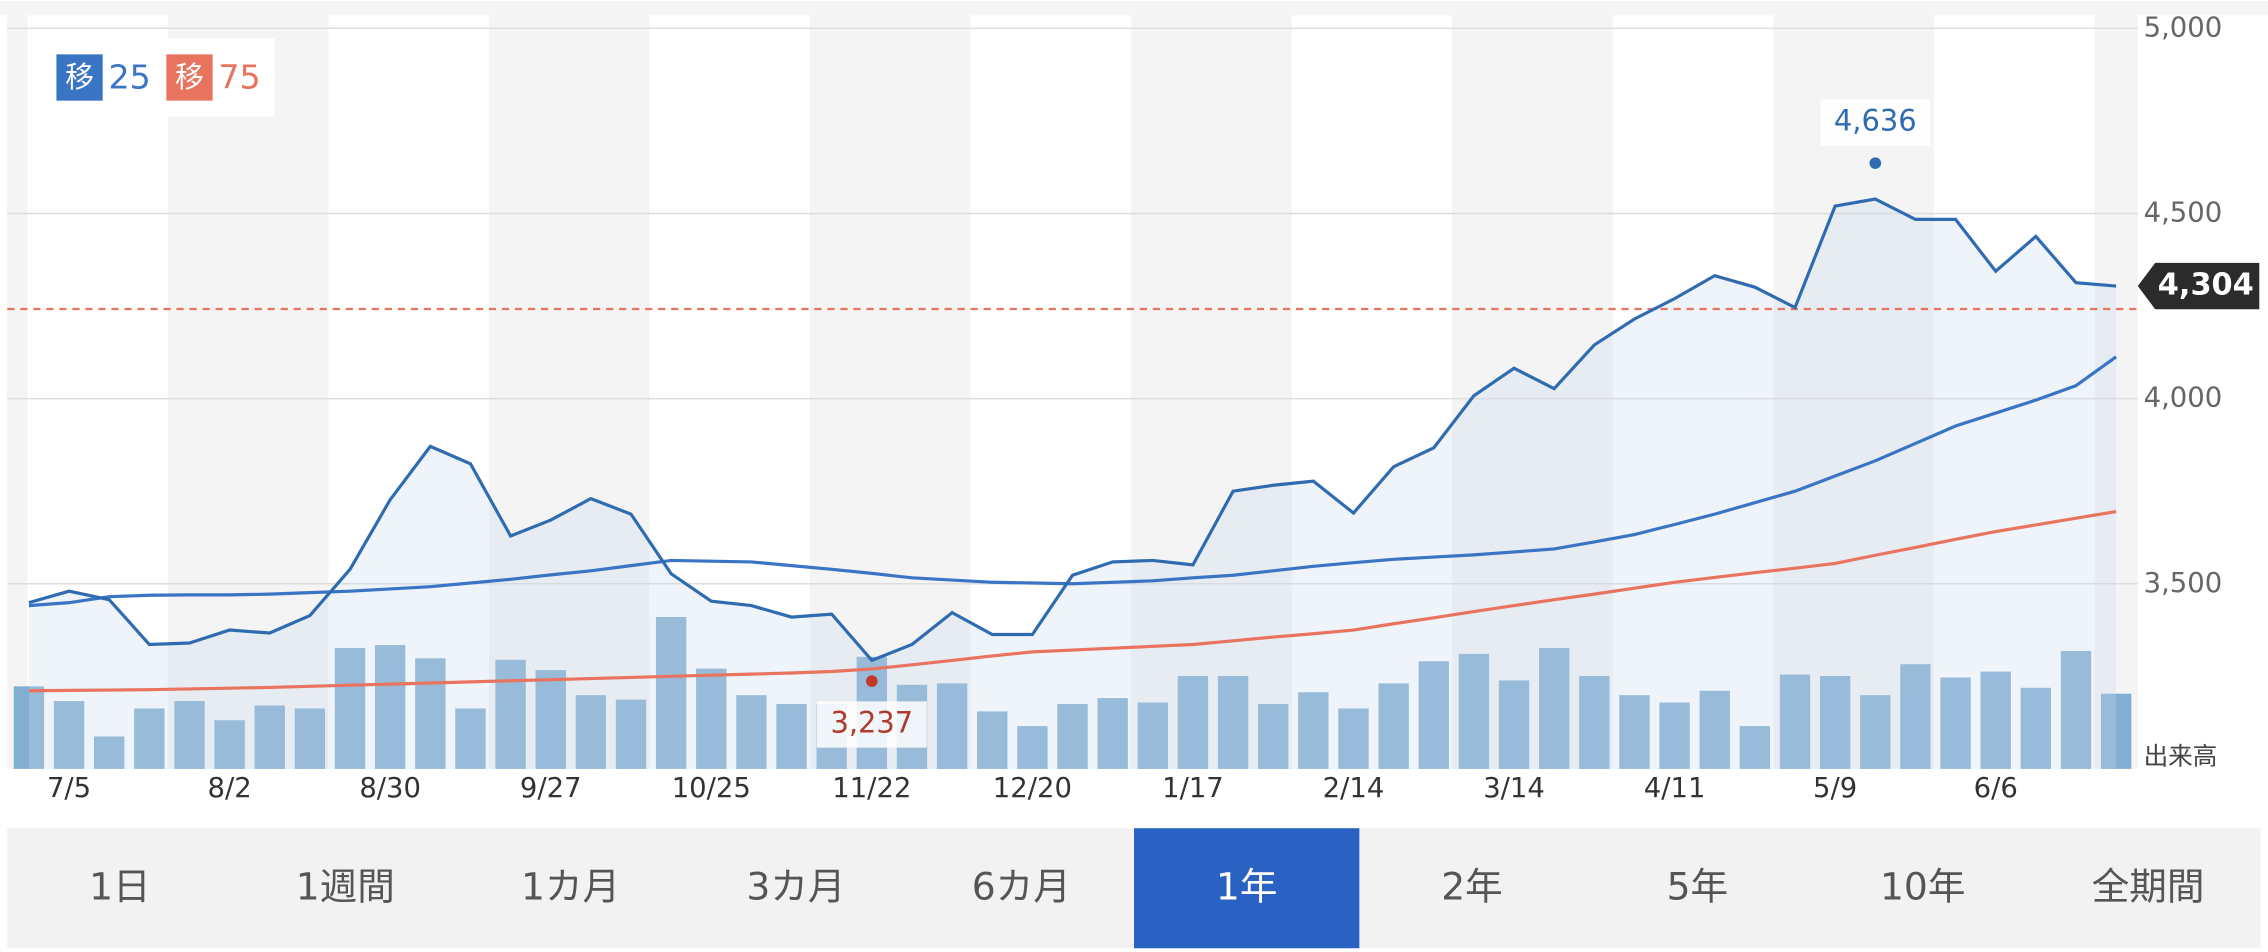  What do you see at coordinates (390, 788) in the screenshot?
I see `x-tick-label: 8/30` at bounding box center [390, 788].